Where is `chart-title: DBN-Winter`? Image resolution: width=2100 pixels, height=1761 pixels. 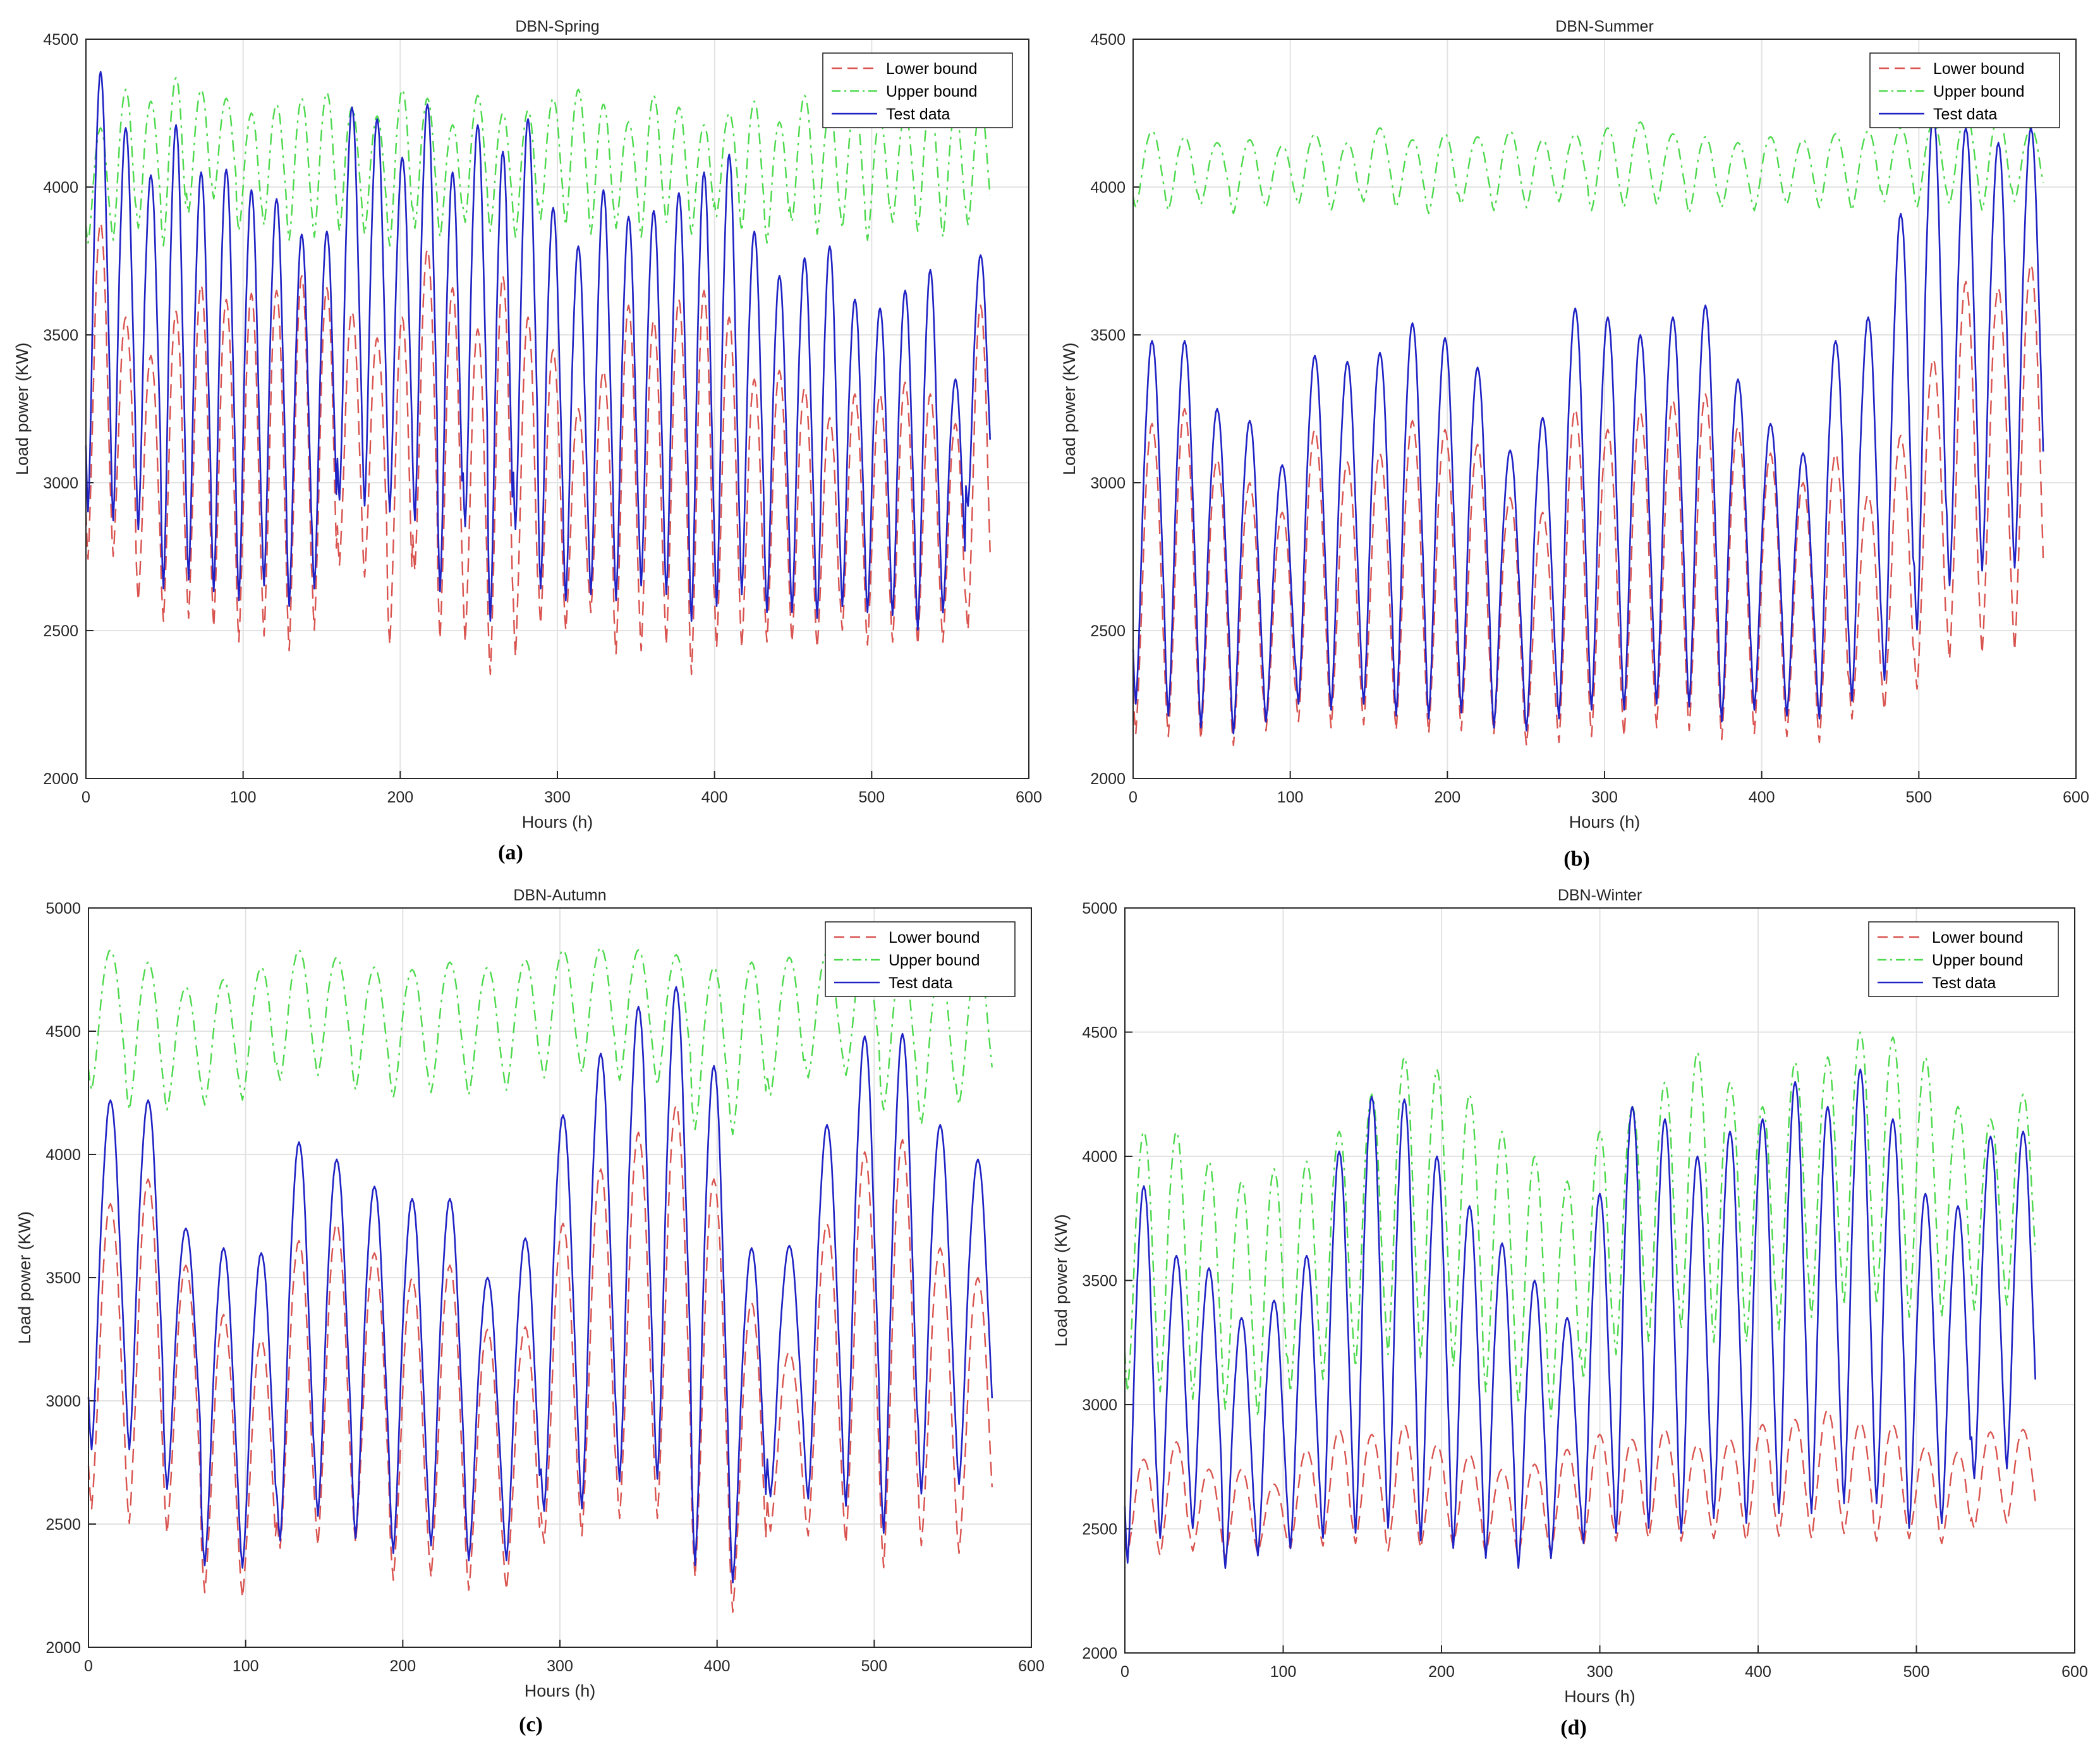
chart-title: DBN-Winter is located at coordinates (1600, 895).